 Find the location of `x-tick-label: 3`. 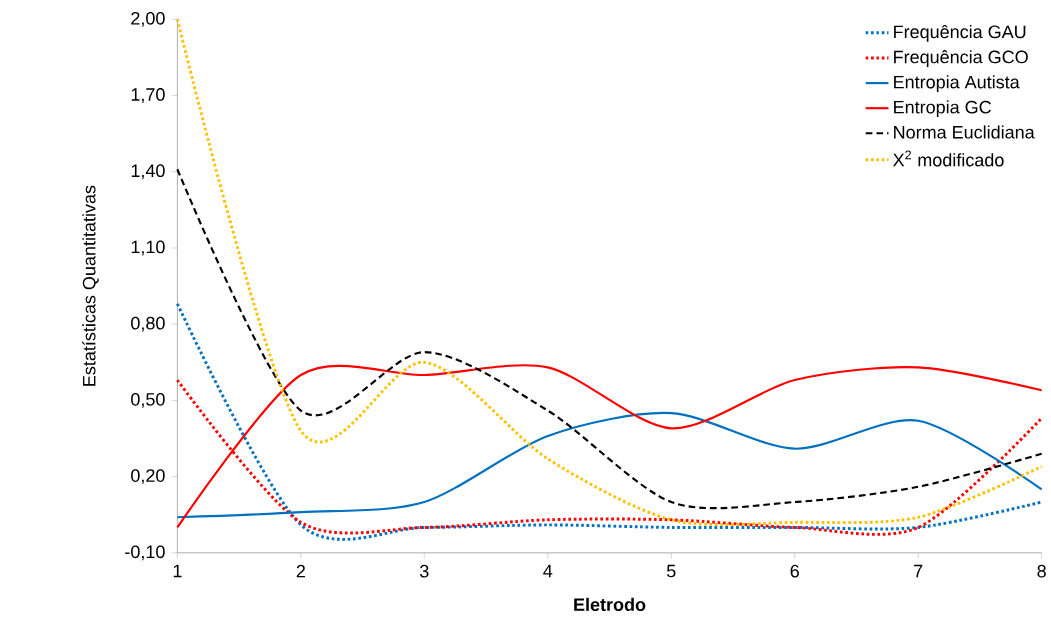

x-tick-label: 3 is located at coordinates (424, 571).